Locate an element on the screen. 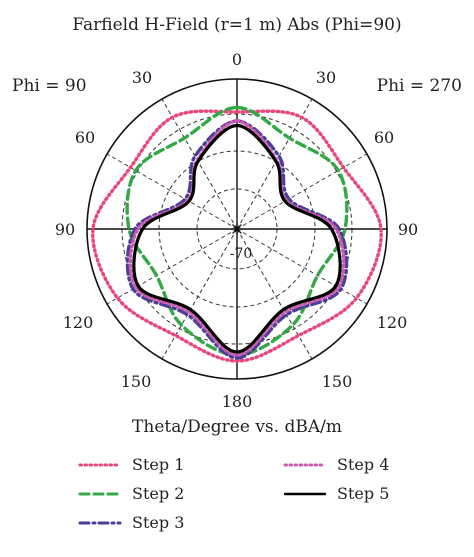  legend-item-step-5: Step 5 is located at coordinates (337, 493).